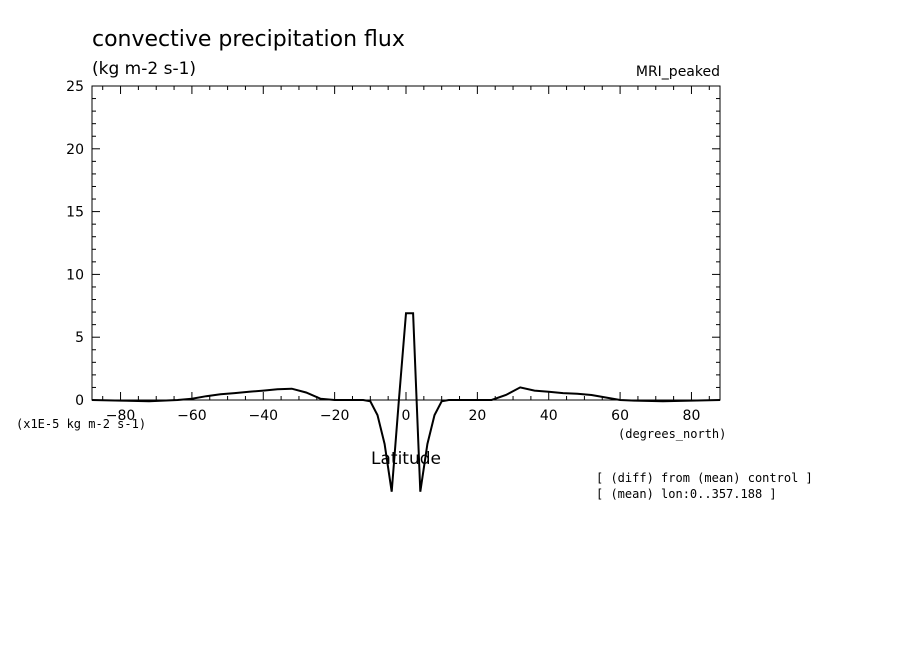  What do you see at coordinates (144, 69) in the screenshot?
I see `chart-units: (kg m-2 s-1)` at bounding box center [144, 69].